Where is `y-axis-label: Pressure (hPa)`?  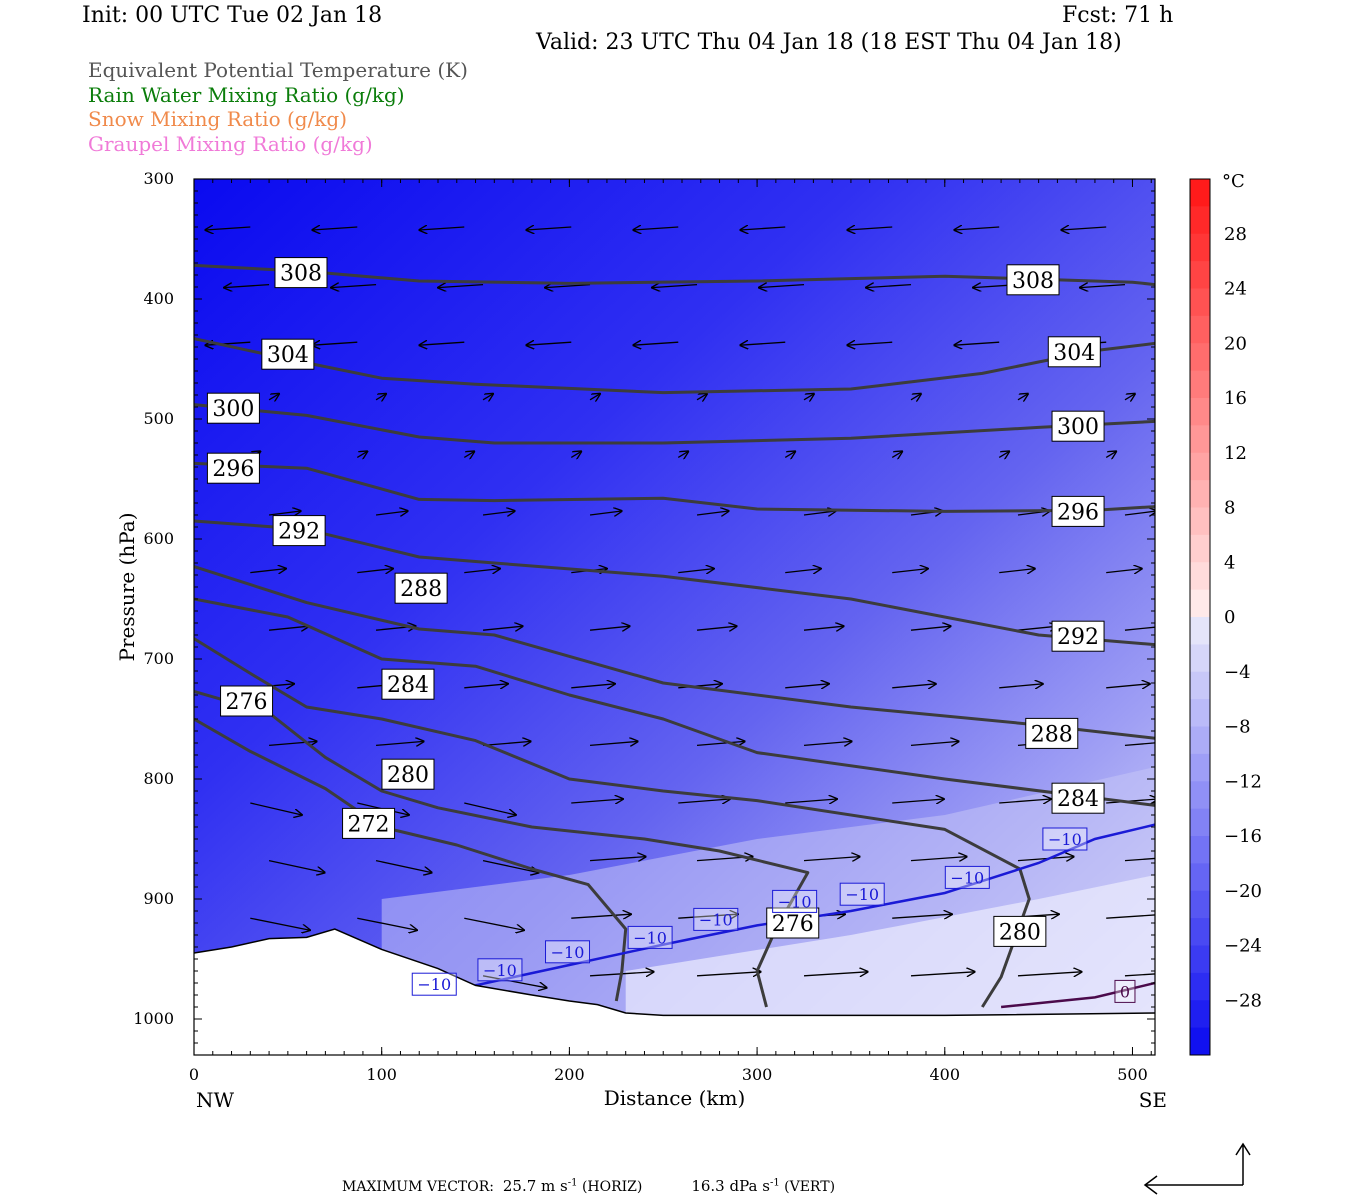 y-axis-label: Pressure (hPa) is located at coordinates (127, 587).